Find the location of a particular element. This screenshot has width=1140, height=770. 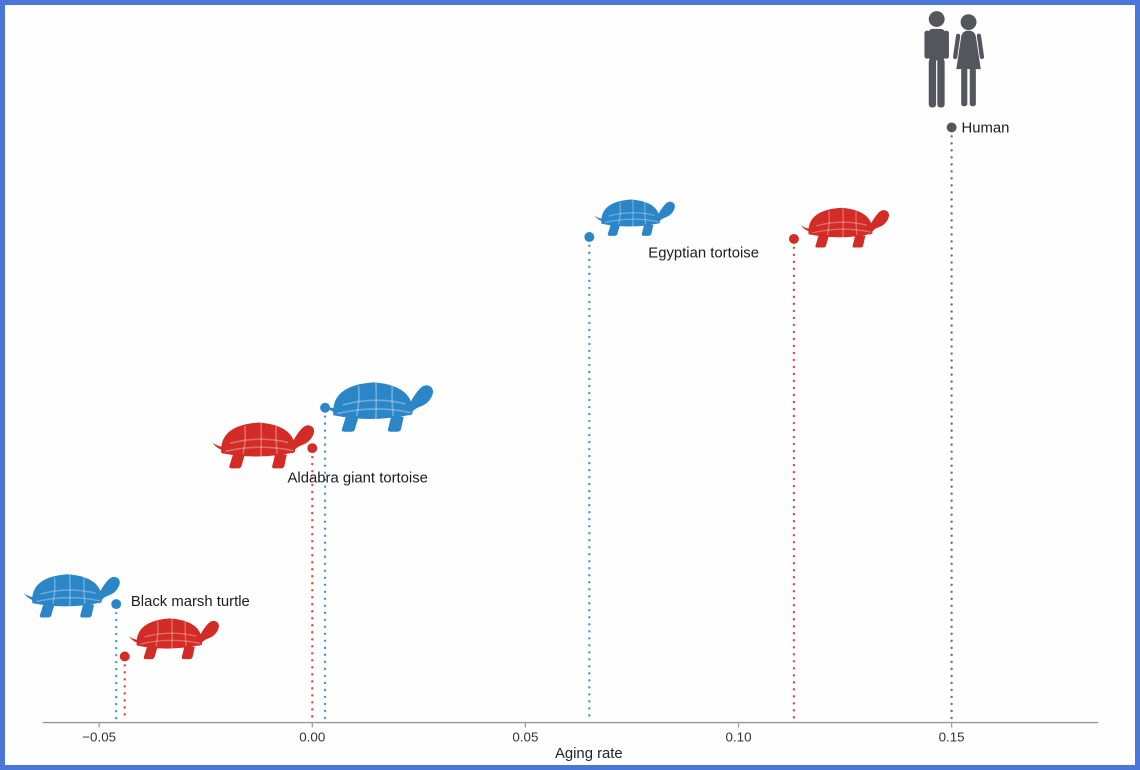

x-axis-title: Aging rate is located at coordinates (589, 754).